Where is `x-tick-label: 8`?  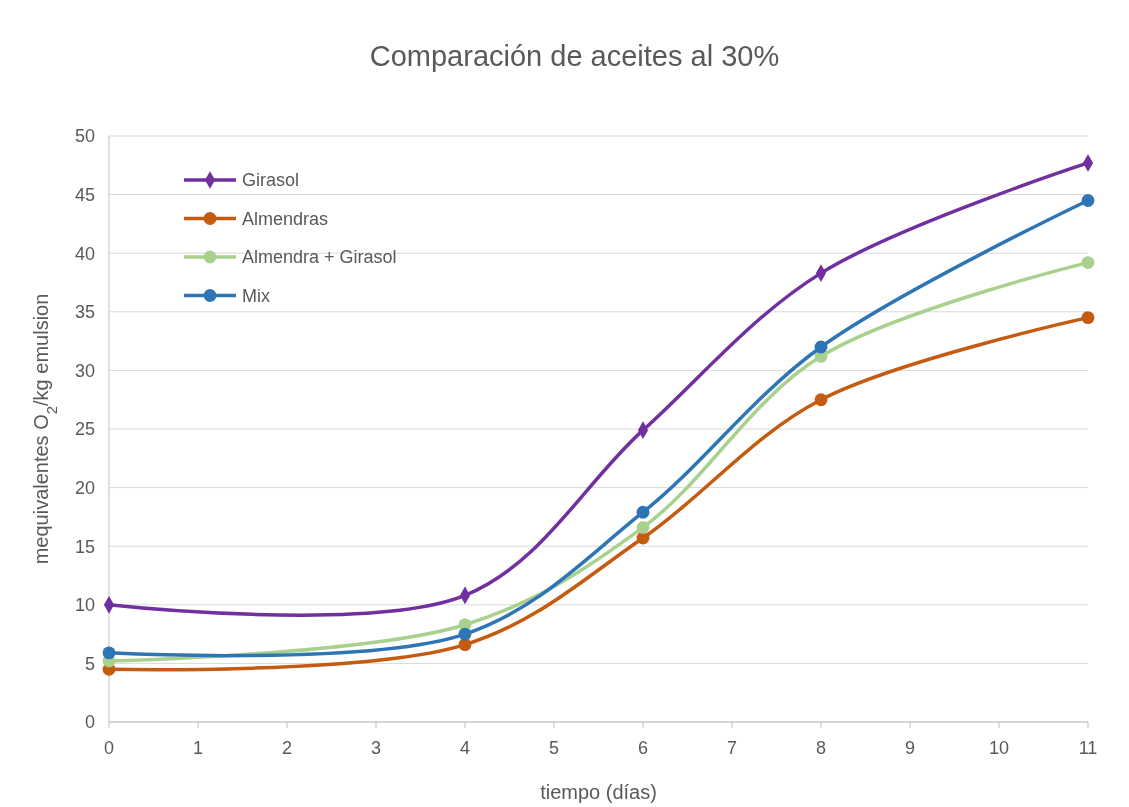 x-tick-label: 8 is located at coordinates (821, 748).